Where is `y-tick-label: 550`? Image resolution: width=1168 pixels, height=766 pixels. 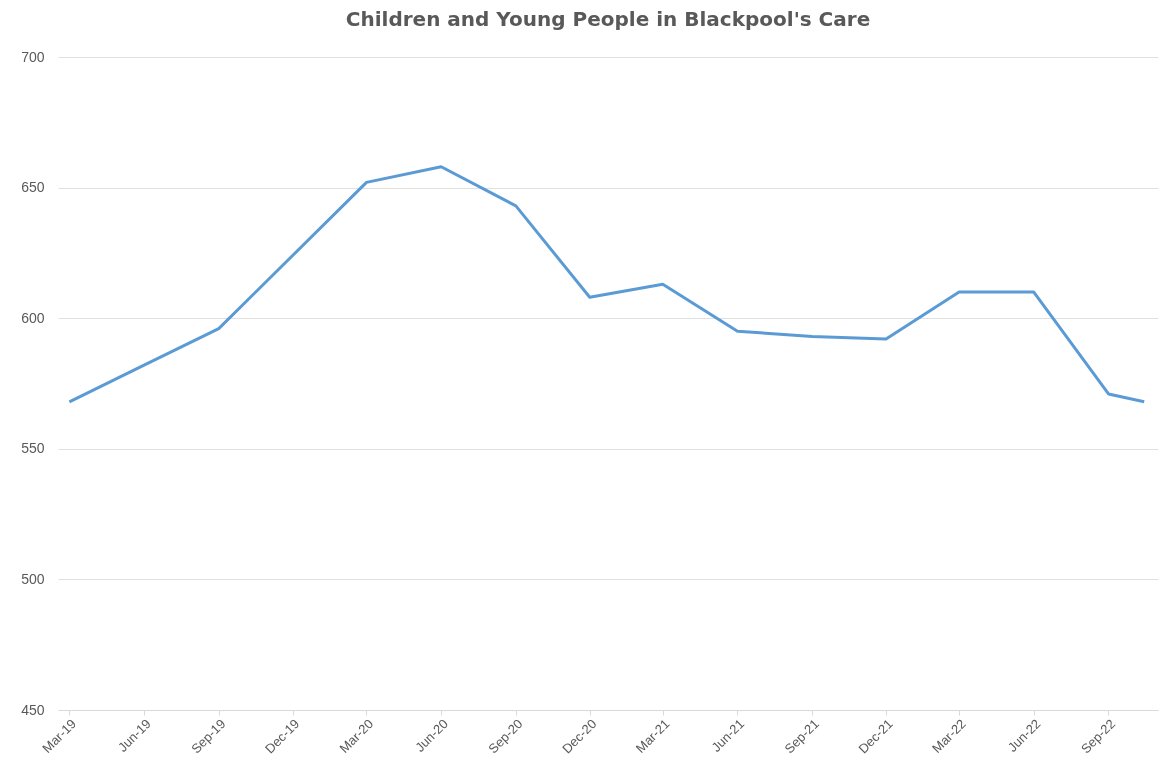 y-tick-label: 550 is located at coordinates (33, 448).